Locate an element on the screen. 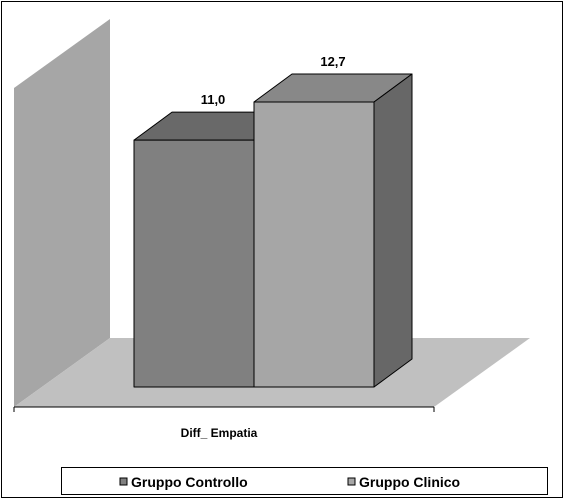 This screenshot has height=504, width=564. legend-box is located at coordinates (304, 481).